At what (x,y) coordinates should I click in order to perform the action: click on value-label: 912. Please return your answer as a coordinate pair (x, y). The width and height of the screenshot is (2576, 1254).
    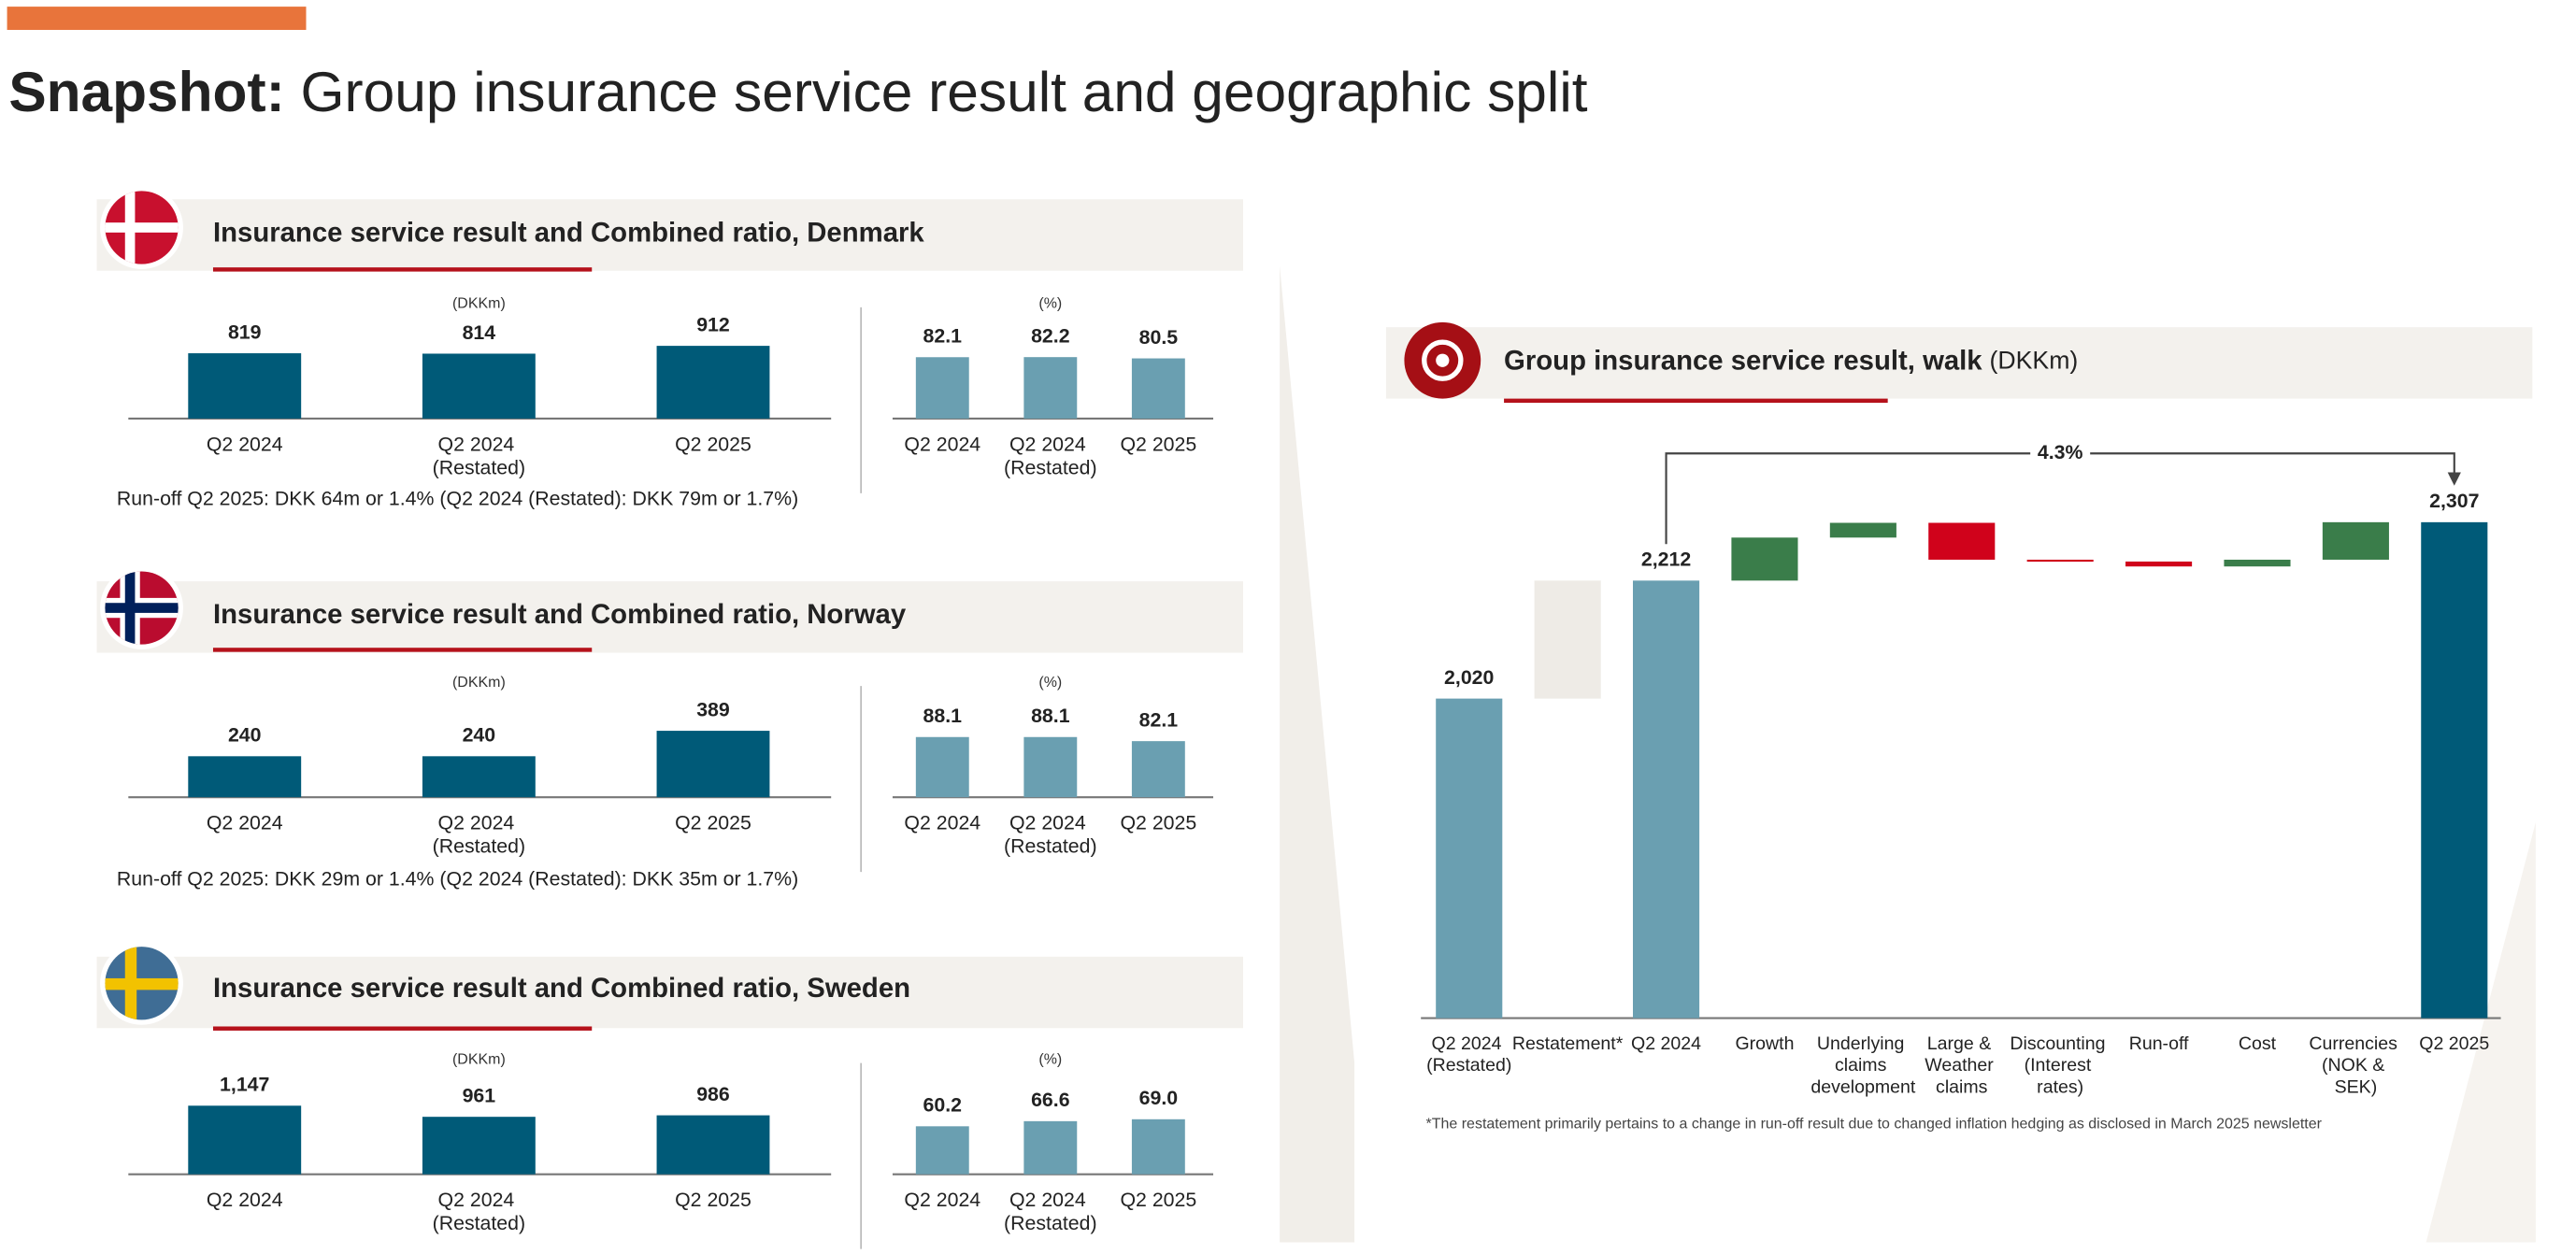
    Looking at the image, I should click on (713, 324).